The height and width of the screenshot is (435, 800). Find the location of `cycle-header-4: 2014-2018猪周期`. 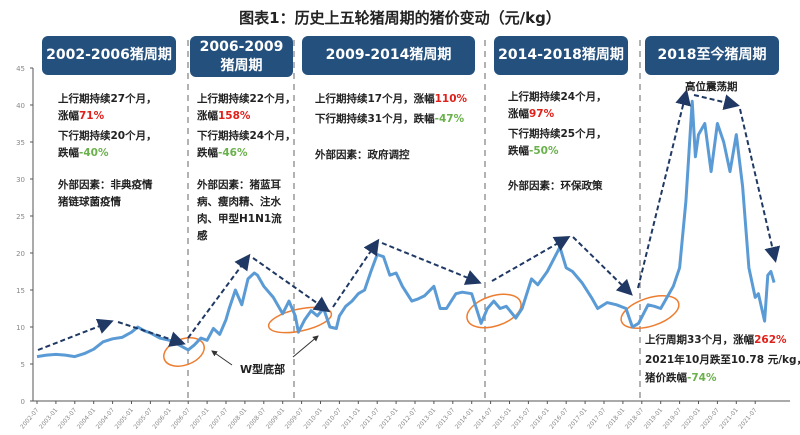

cycle-header-4: 2014-2018猪周期 is located at coordinates (561, 55).